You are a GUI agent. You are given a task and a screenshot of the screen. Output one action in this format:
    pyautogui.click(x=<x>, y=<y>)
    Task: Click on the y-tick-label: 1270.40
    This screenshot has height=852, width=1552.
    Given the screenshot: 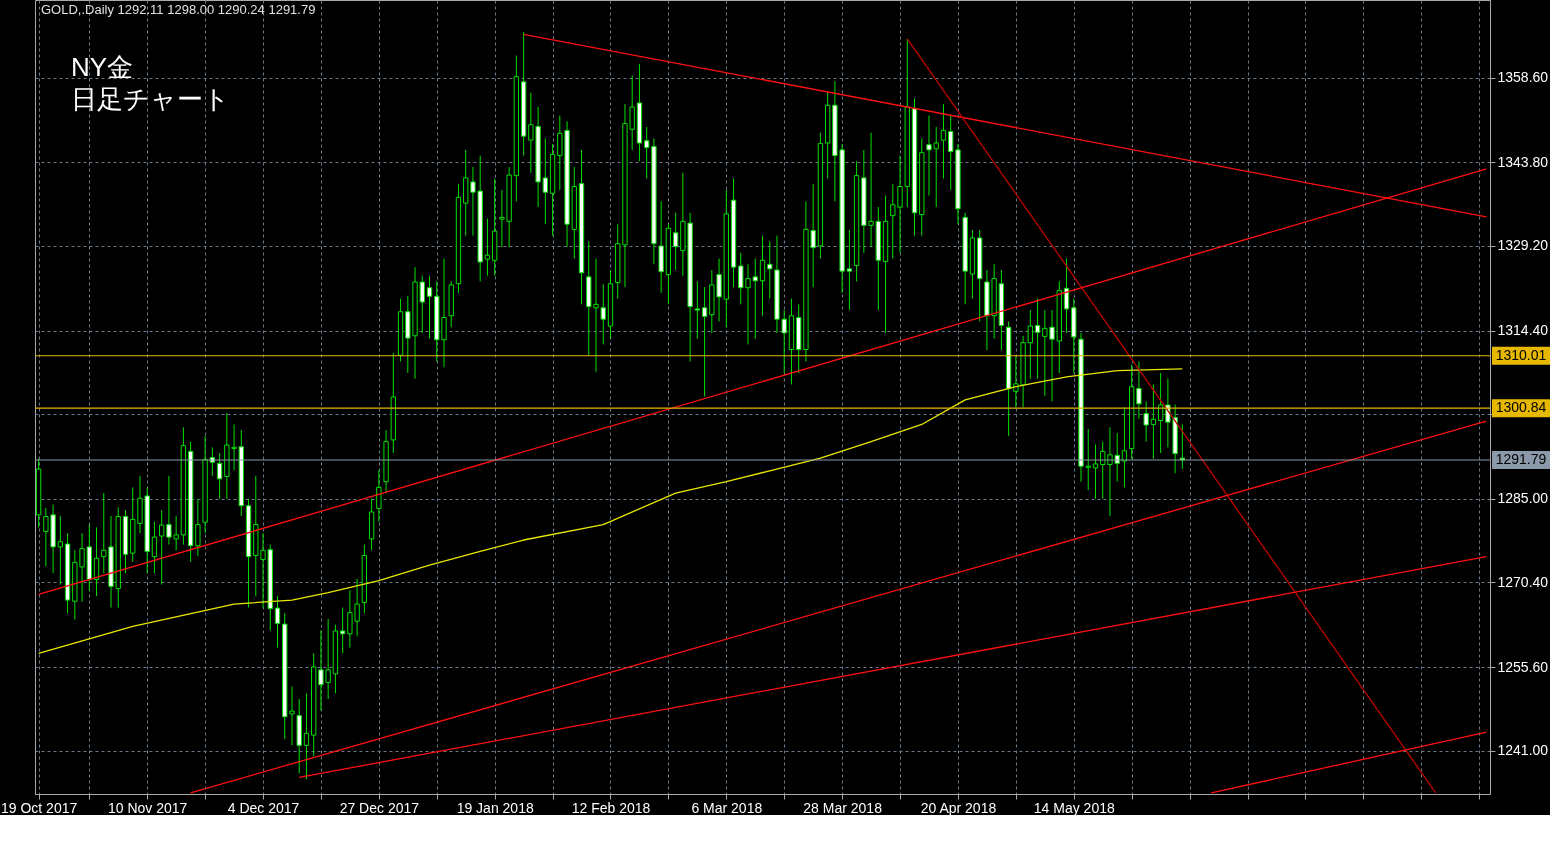 What is the action you would take?
    pyautogui.click(x=1523, y=581)
    